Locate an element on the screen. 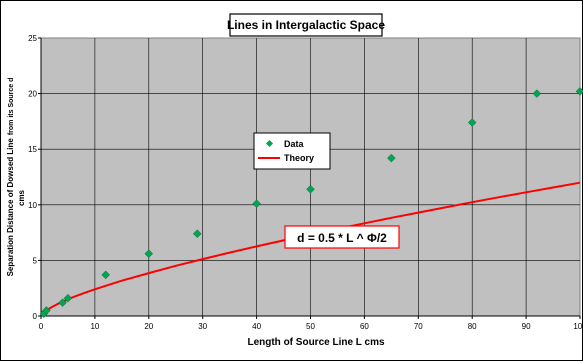 The width and height of the screenshot is (583, 361). x-tick-label: 100 is located at coordinates (578, 326).